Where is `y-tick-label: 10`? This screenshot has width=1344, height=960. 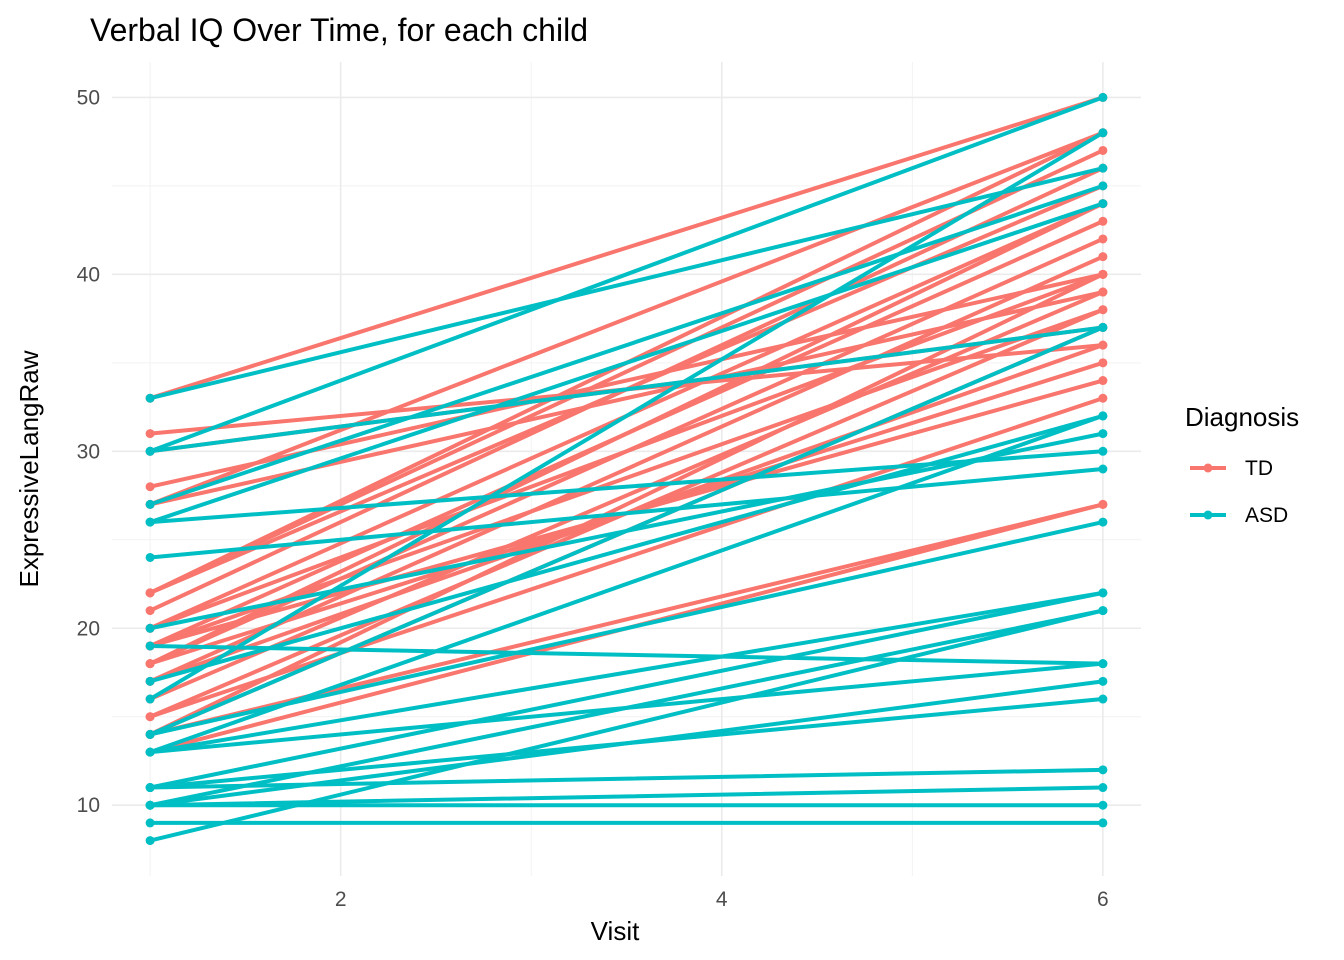
y-tick-label: 10 is located at coordinates (88, 805).